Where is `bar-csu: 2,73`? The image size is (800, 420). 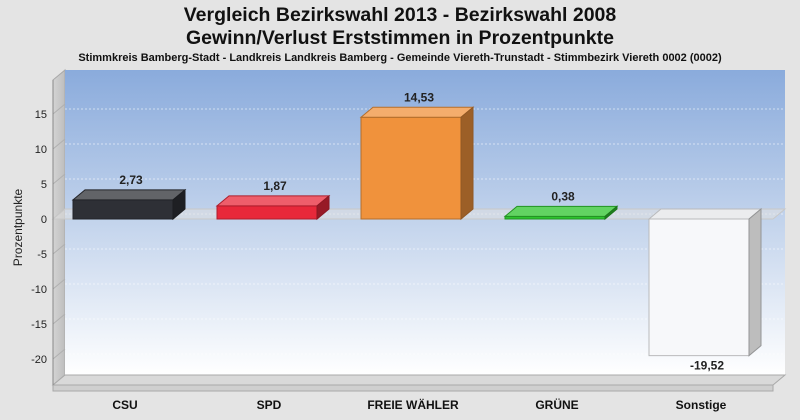 bar-csu: 2,73 is located at coordinates (129, 197).